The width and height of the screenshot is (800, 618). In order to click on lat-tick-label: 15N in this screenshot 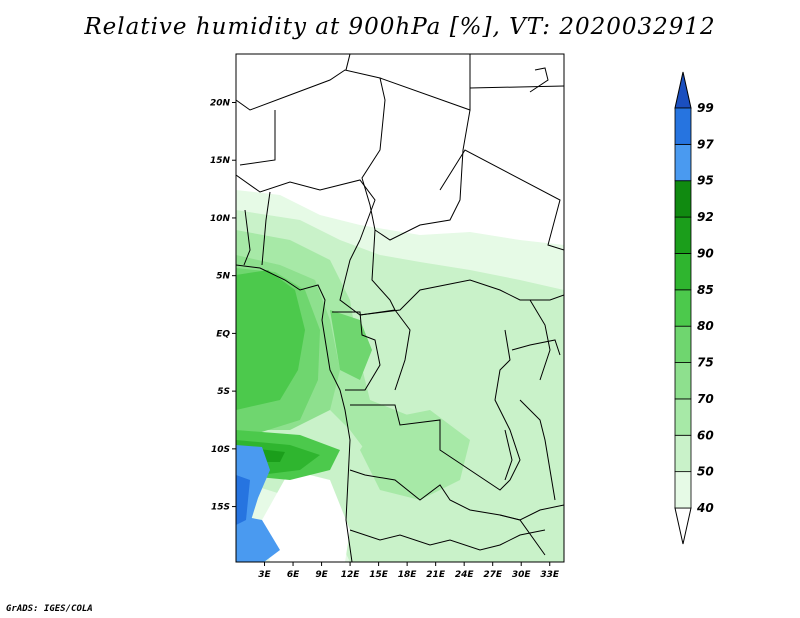, I will do `click(220, 161)`.